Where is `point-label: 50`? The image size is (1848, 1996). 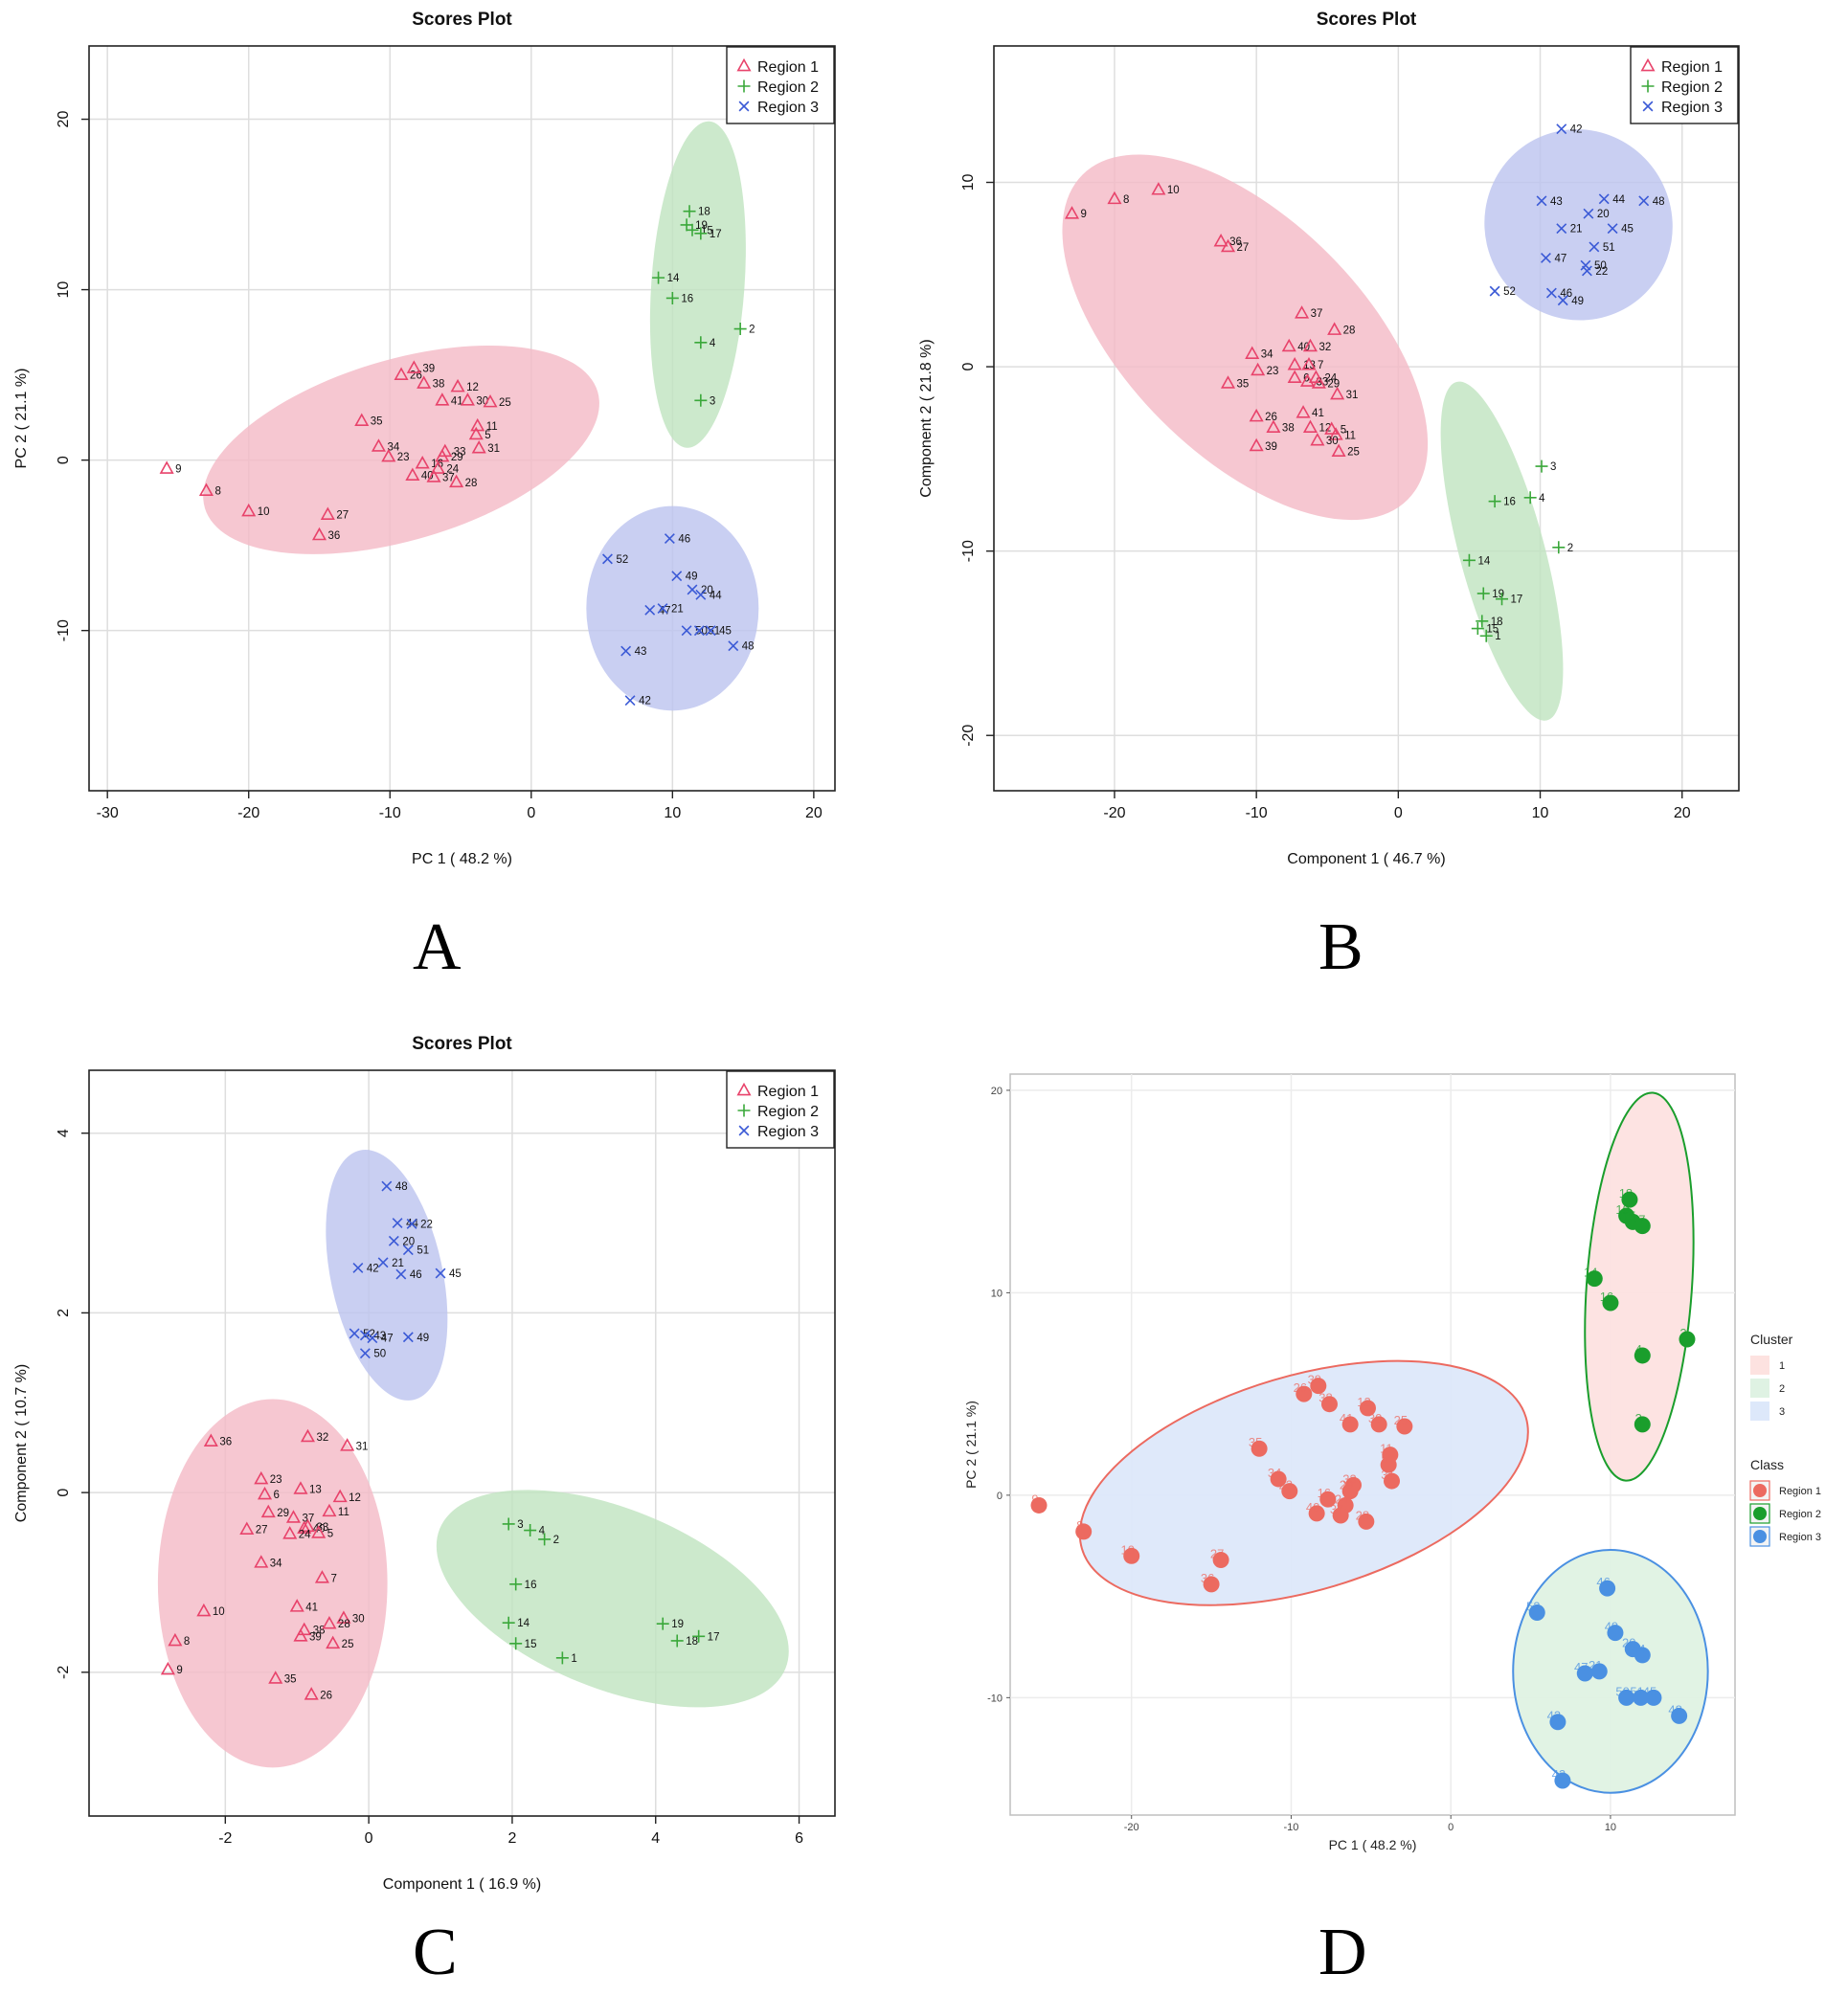 point-label: 50 is located at coordinates (1600, 266).